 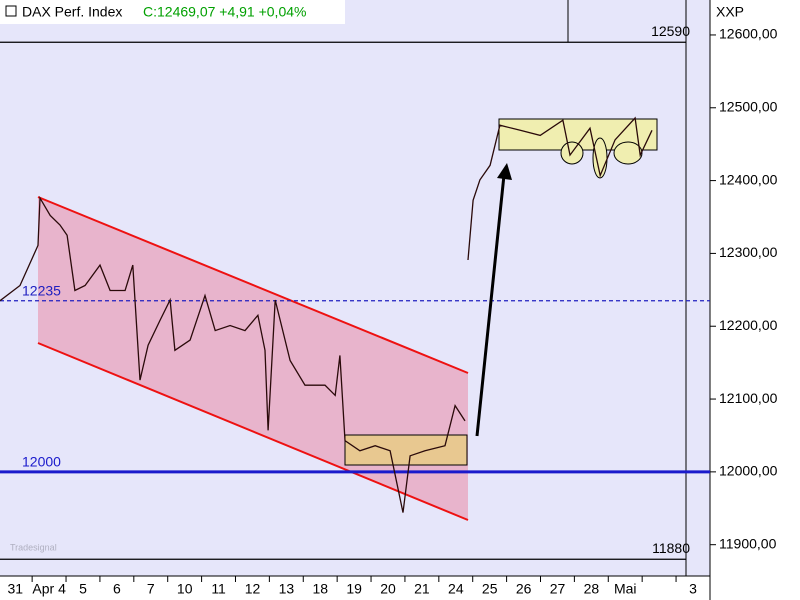 What do you see at coordinates (41, 462) in the screenshot?
I see `level-label: 12000` at bounding box center [41, 462].